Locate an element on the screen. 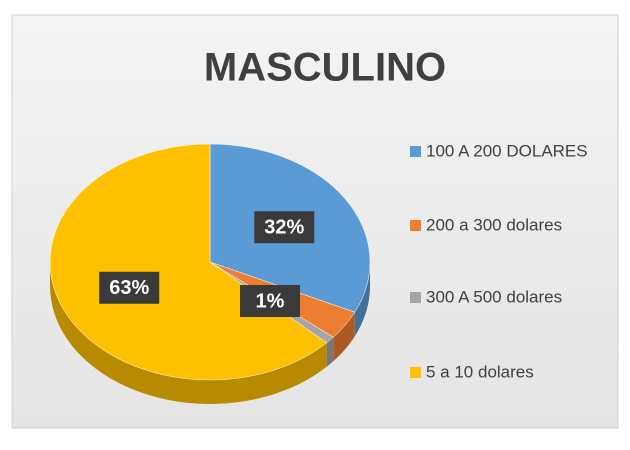 This screenshot has height=450, width=630. data-label: 32% is located at coordinates (284, 228).